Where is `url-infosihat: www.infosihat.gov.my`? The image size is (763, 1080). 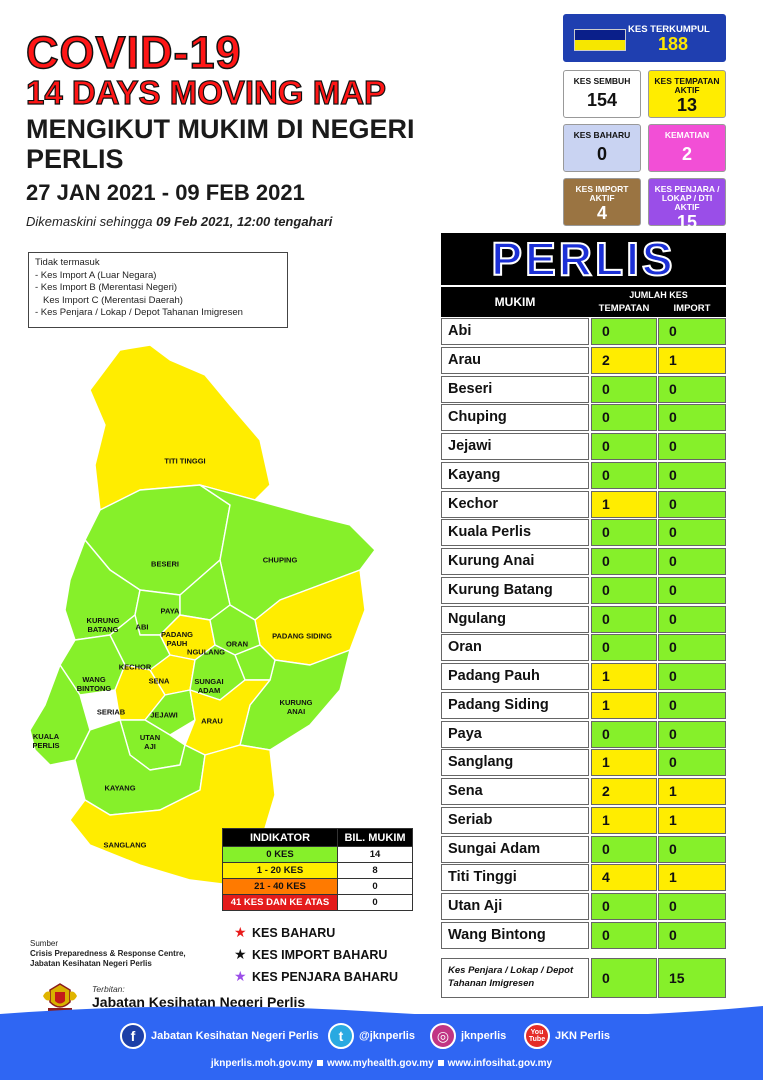 url-infosihat: www.infosihat.gov.my is located at coordinates (500, 1063).